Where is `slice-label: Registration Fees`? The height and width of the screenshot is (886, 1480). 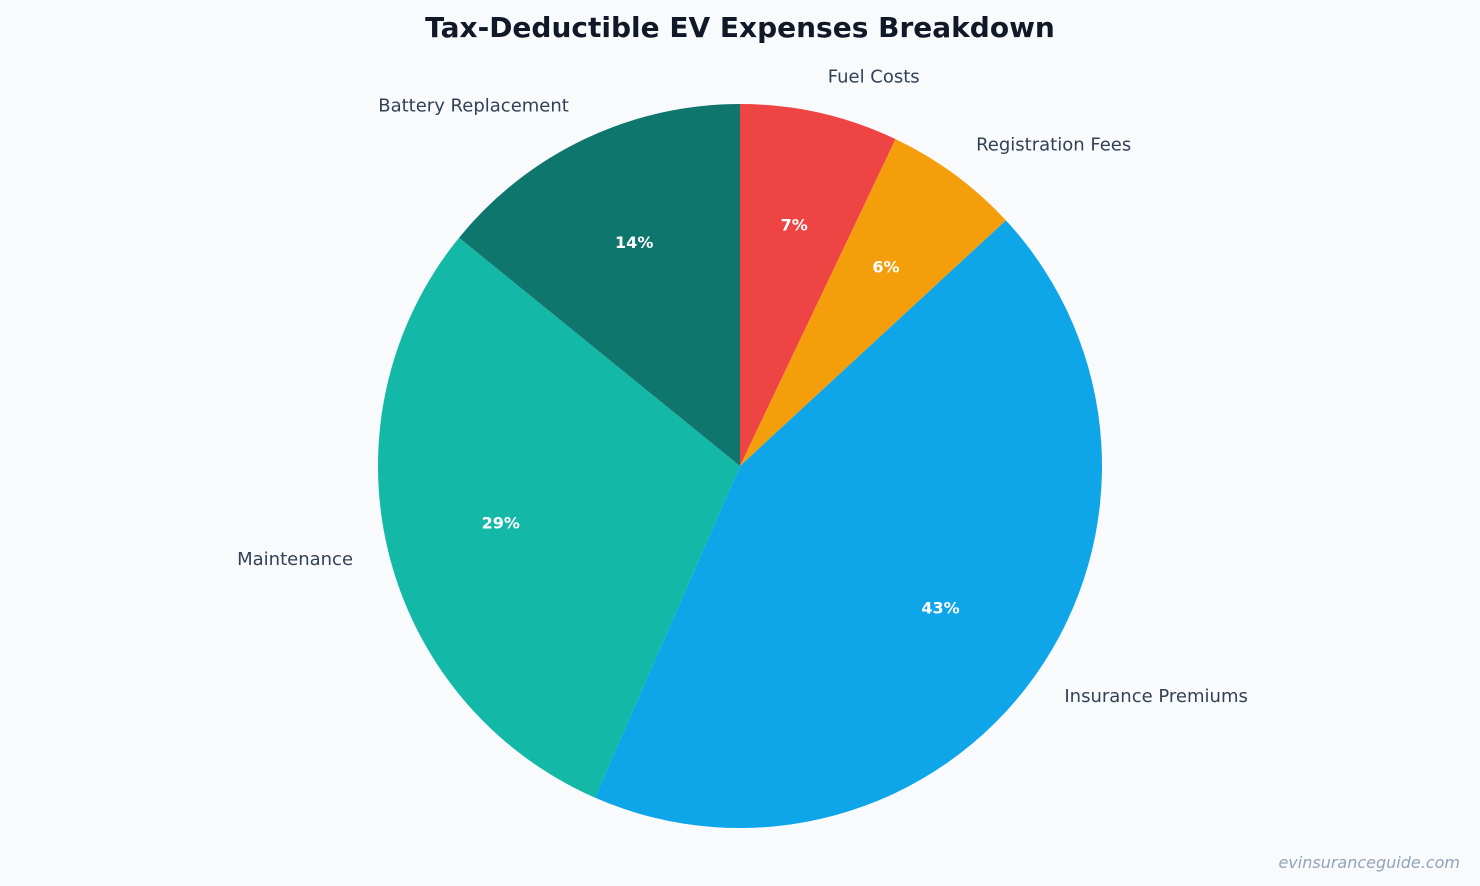
slice-label: Registration Fees is located at coordinates (1053, 144).